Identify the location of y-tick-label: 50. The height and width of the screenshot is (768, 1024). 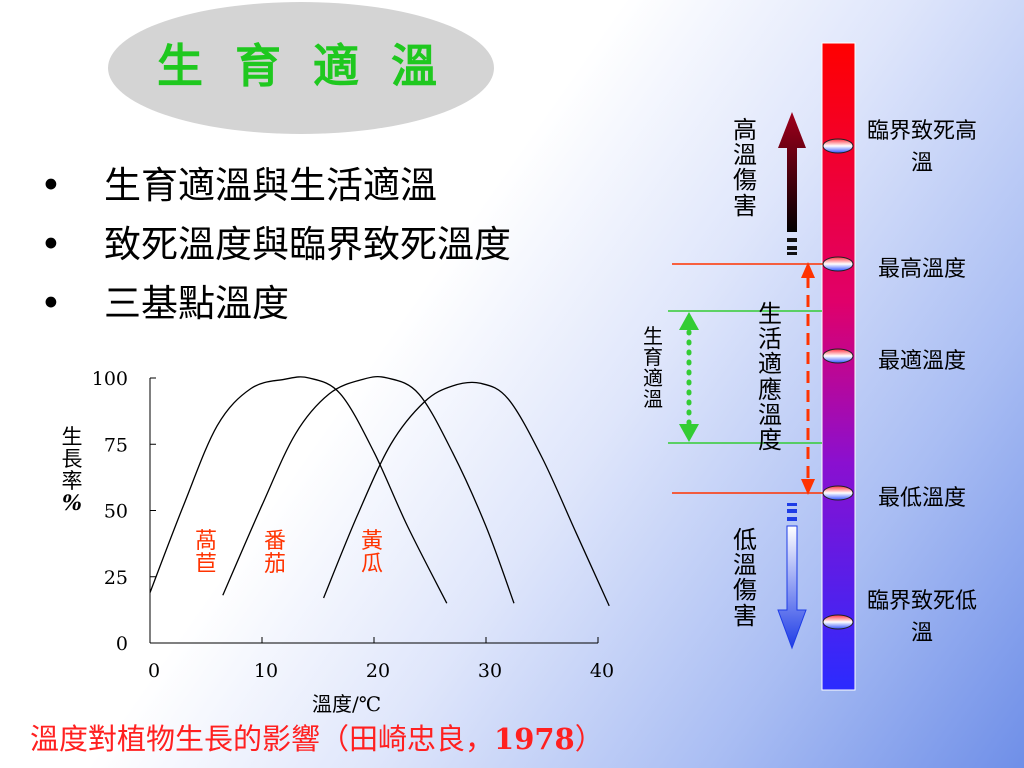
(116, 512).